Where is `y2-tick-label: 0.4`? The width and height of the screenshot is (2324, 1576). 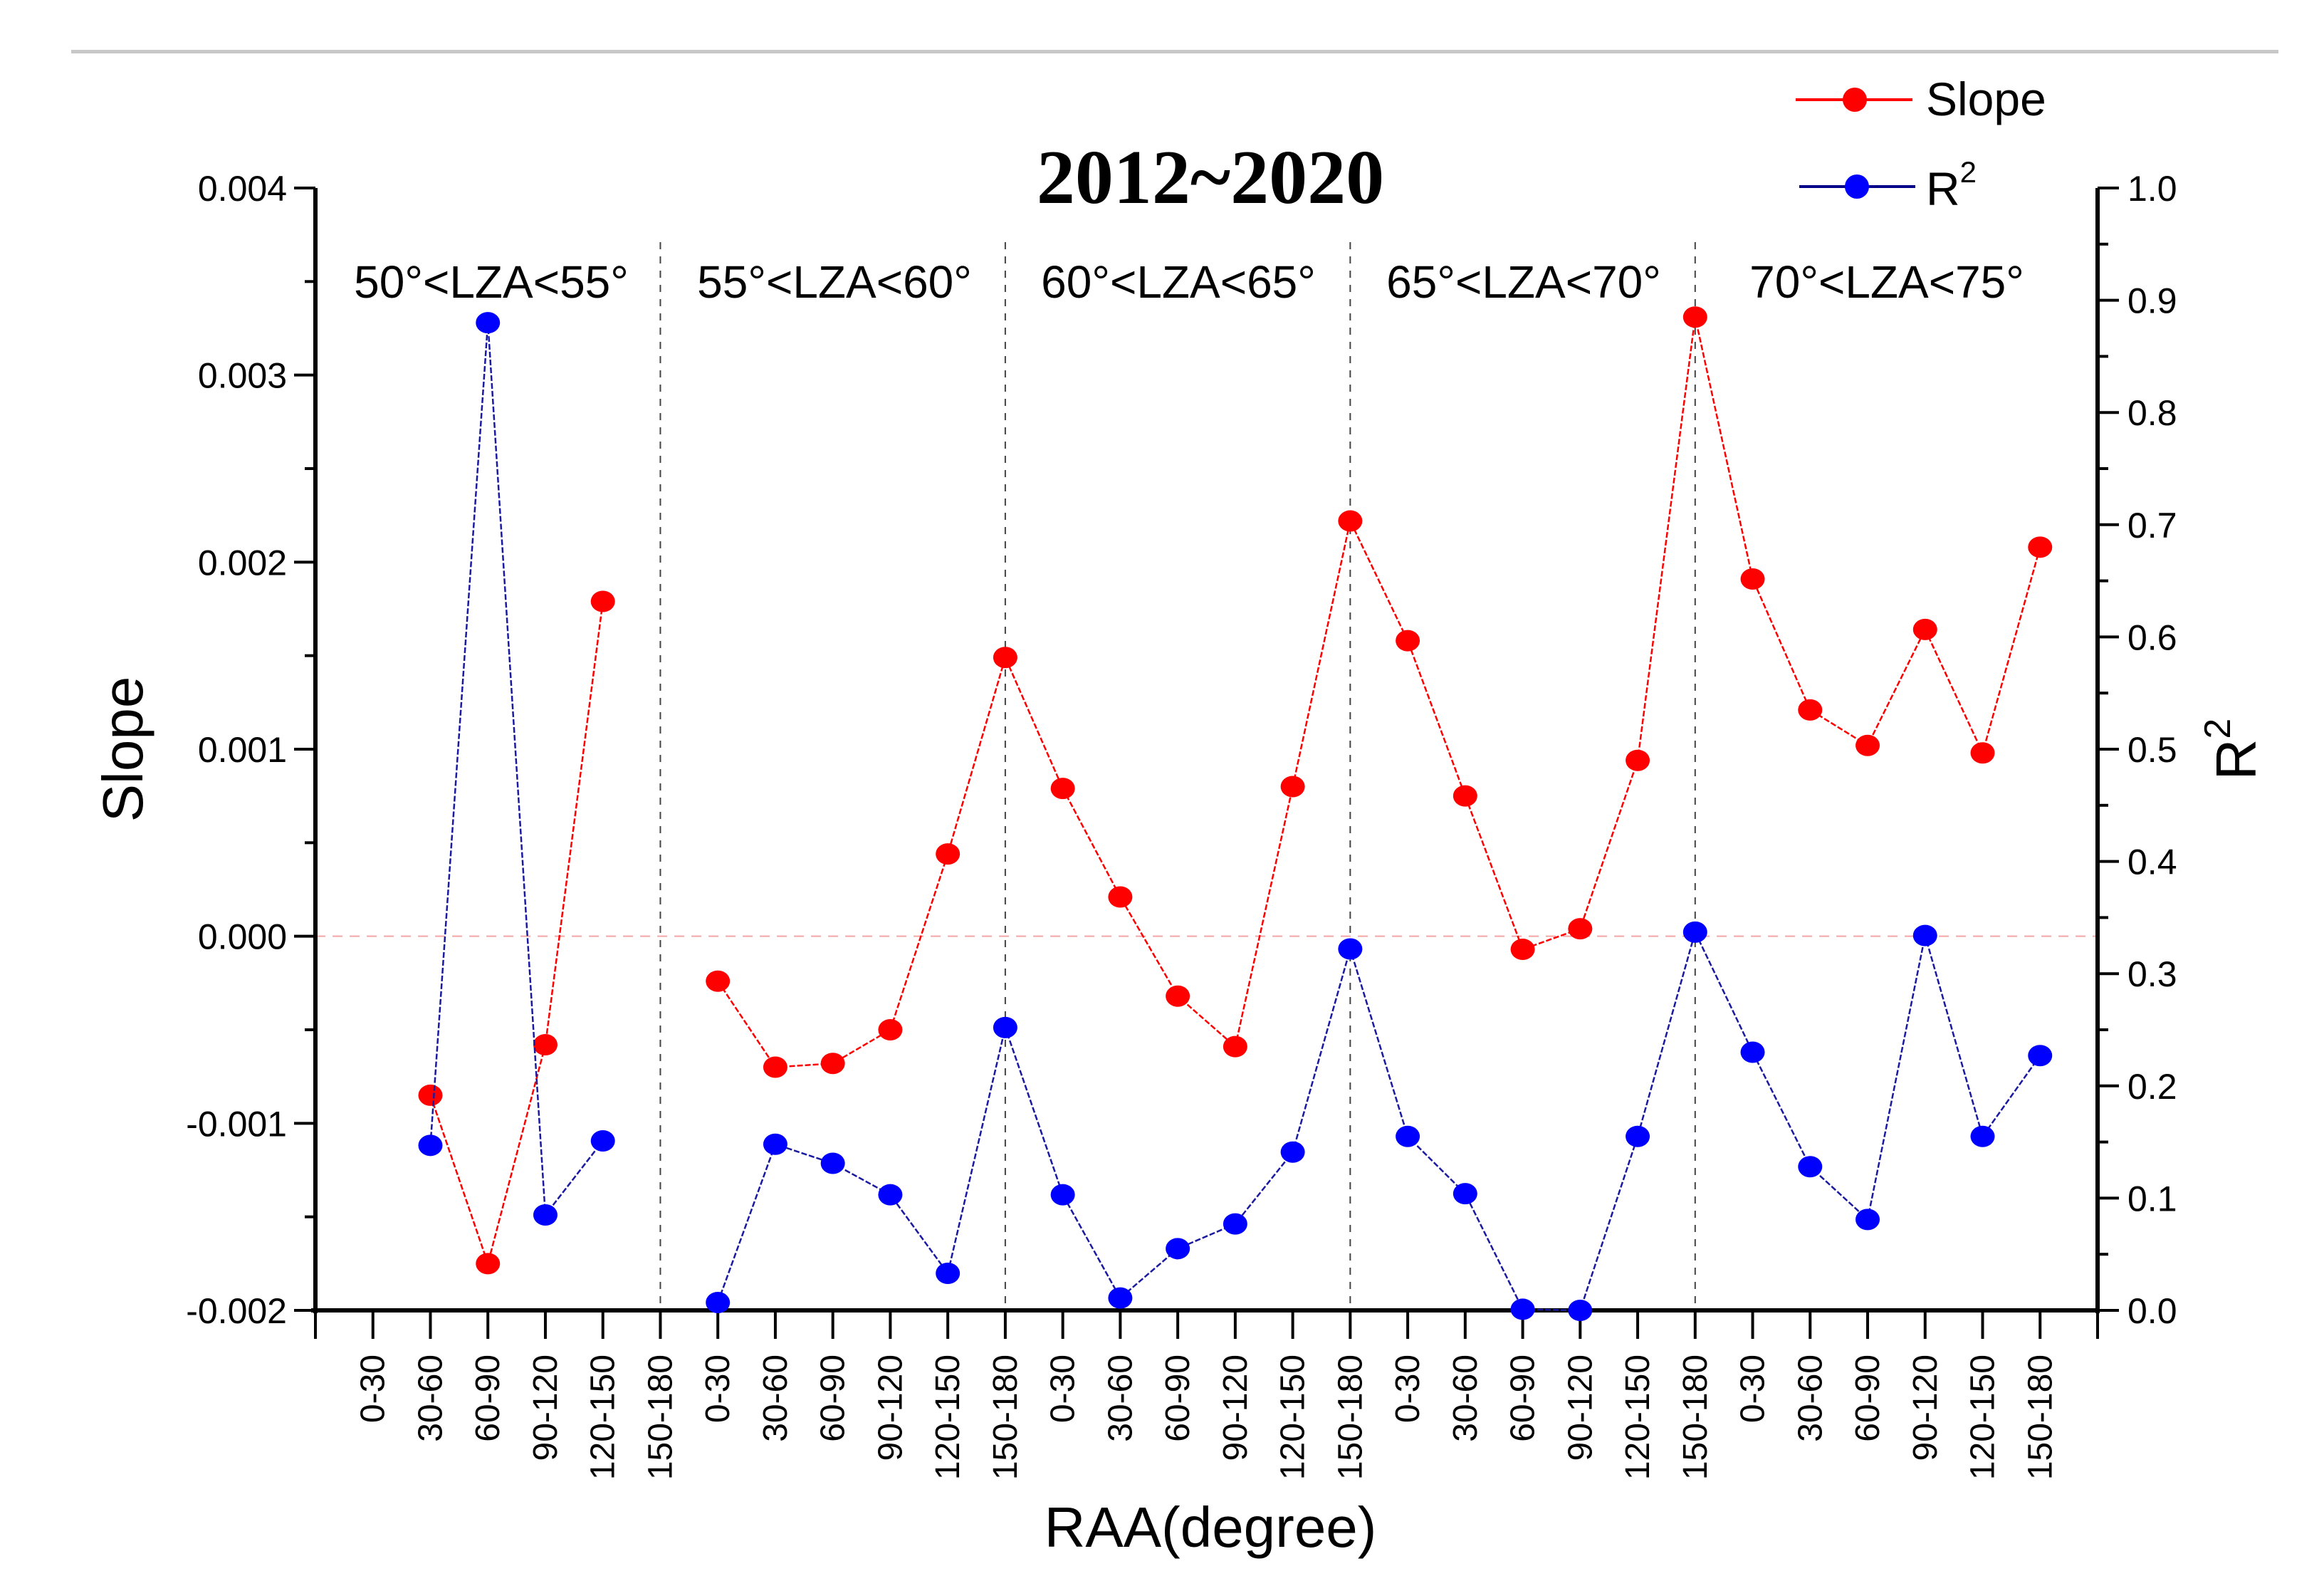
y2-tick-label: 0.4 is located at coordinates (2152, 862).